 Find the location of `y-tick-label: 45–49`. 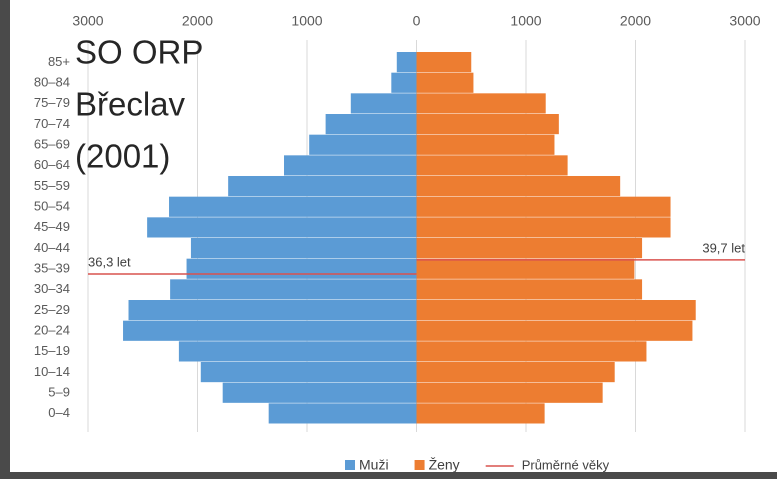

y-tick-label: 45–49 is located at coordinates (52, 226).